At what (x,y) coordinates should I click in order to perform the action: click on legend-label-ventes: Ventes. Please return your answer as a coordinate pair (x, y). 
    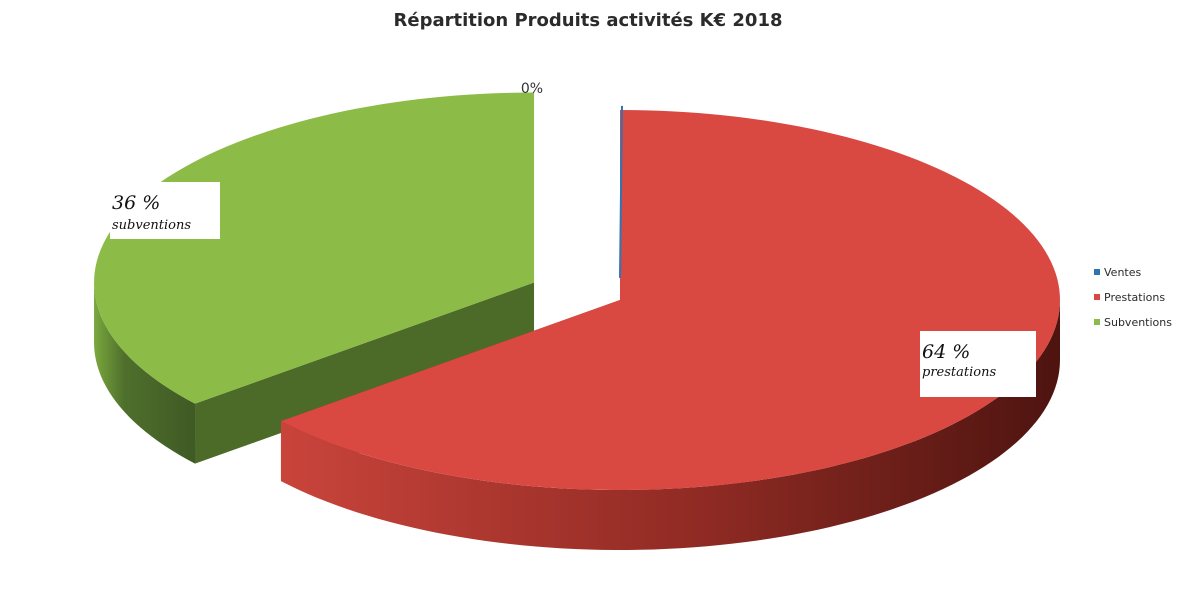
    Looking at the image, I should click on (1122, 272).